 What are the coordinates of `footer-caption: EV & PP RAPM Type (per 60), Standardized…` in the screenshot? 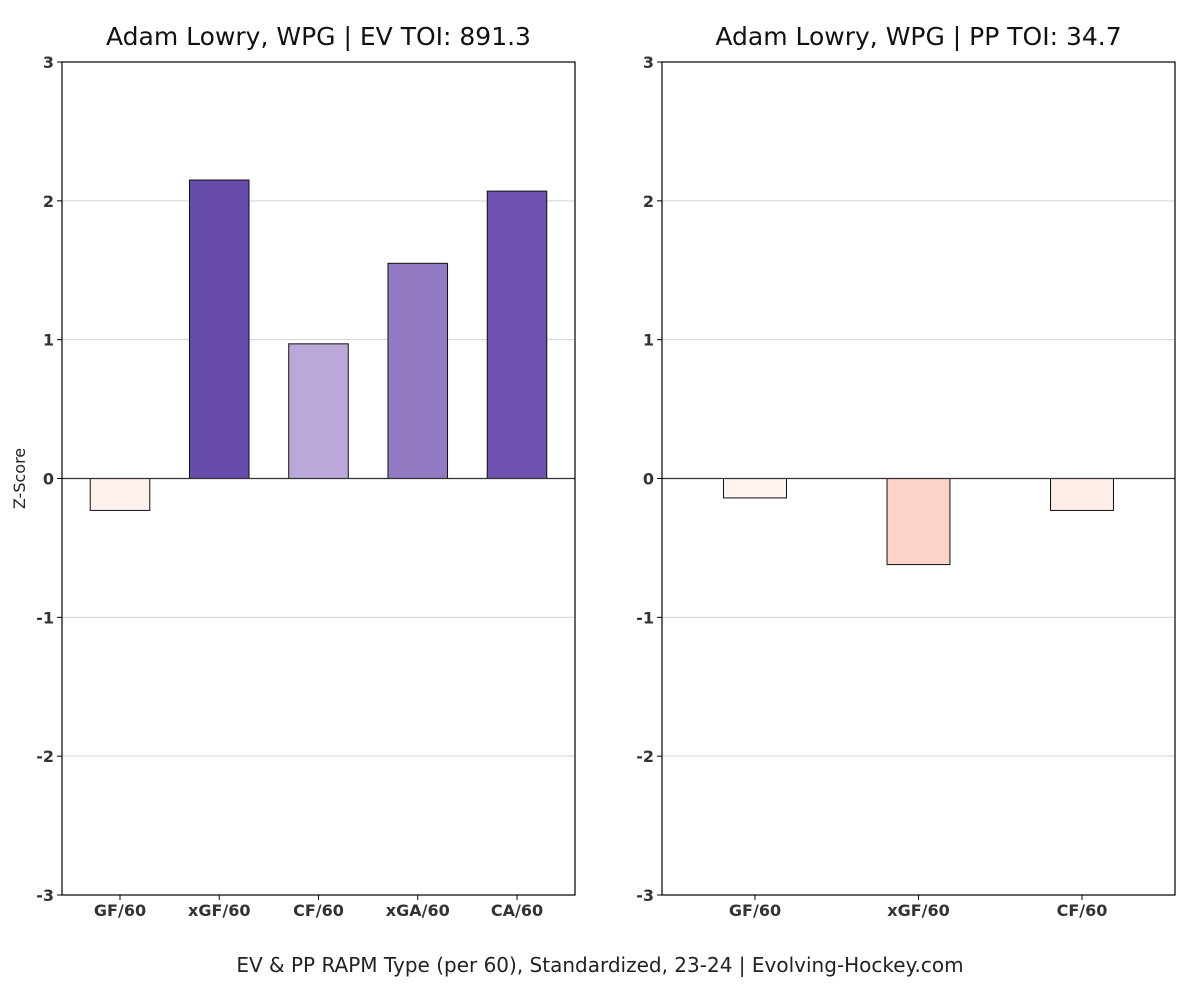 It's located at (599, 965).